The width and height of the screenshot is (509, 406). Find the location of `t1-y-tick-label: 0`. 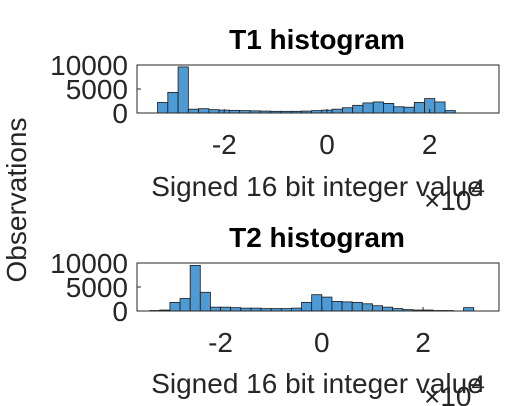

t1-y-tick-label: 0 is located at coordinates (120, 113).